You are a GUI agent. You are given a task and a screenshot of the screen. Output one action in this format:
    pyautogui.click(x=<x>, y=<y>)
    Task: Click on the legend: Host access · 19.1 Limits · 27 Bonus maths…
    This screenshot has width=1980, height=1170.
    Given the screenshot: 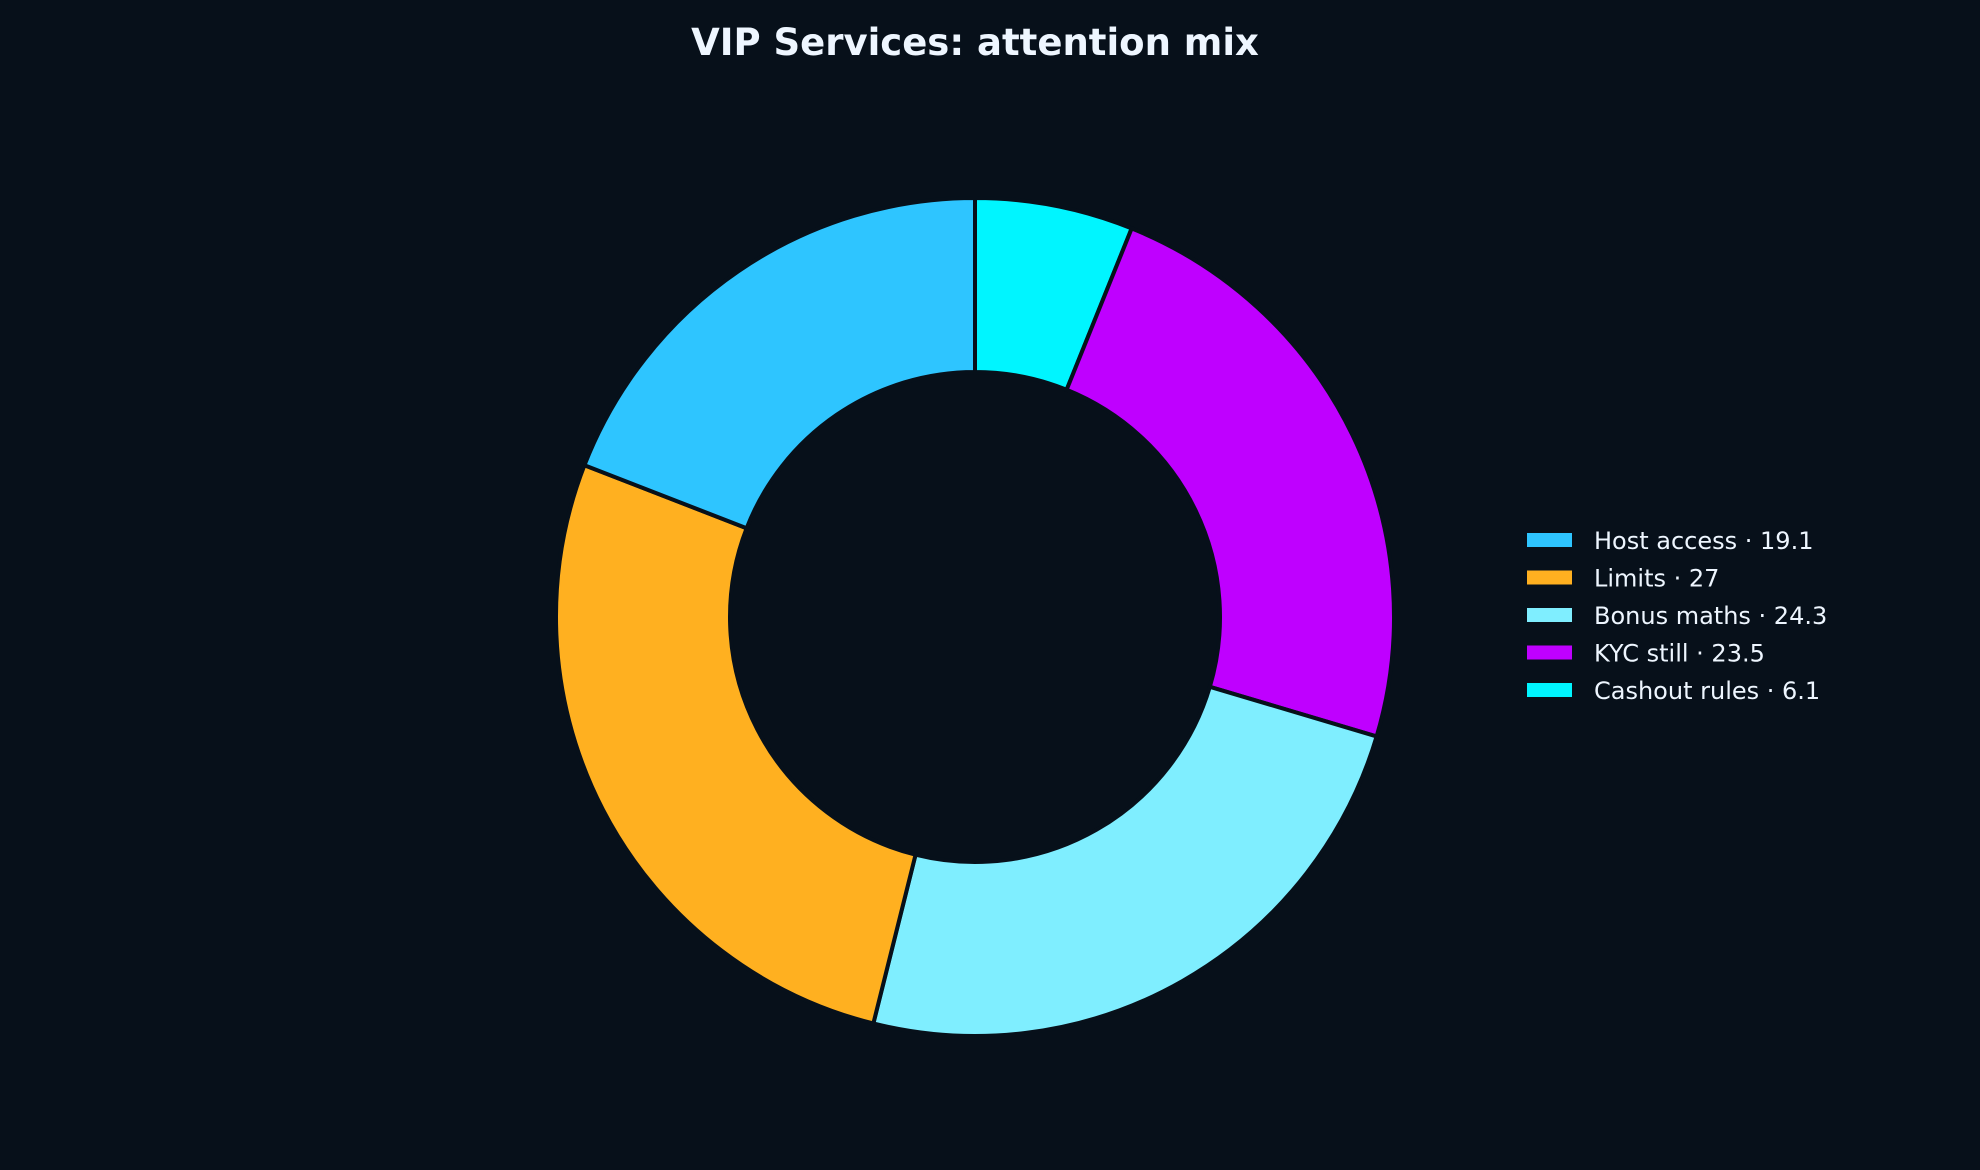 What is the action you would take?
    pyautogui.click(x=1677, y=616)
    